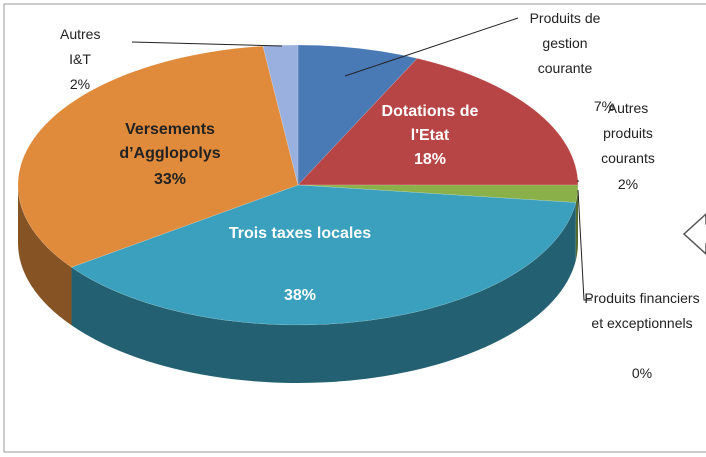 The height and width of the screenshot is (457, 706). Describe the element at coordinates (628, 133) in the screenshot. I see `slice-label: Autres produits courants` at that location.